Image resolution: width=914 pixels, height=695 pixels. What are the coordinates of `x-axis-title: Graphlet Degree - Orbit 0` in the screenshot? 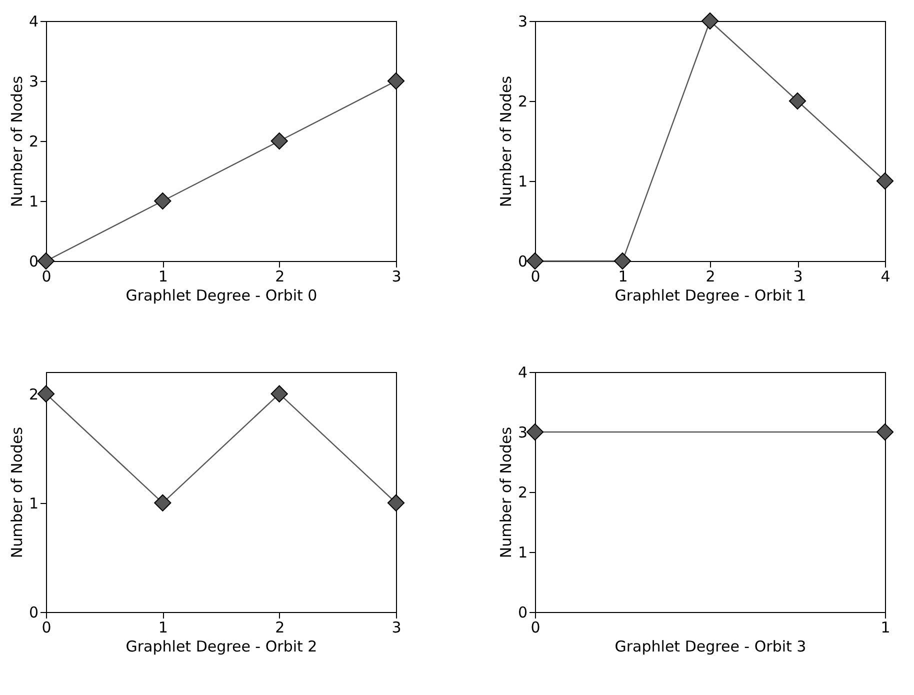 It's located at (222, 295).